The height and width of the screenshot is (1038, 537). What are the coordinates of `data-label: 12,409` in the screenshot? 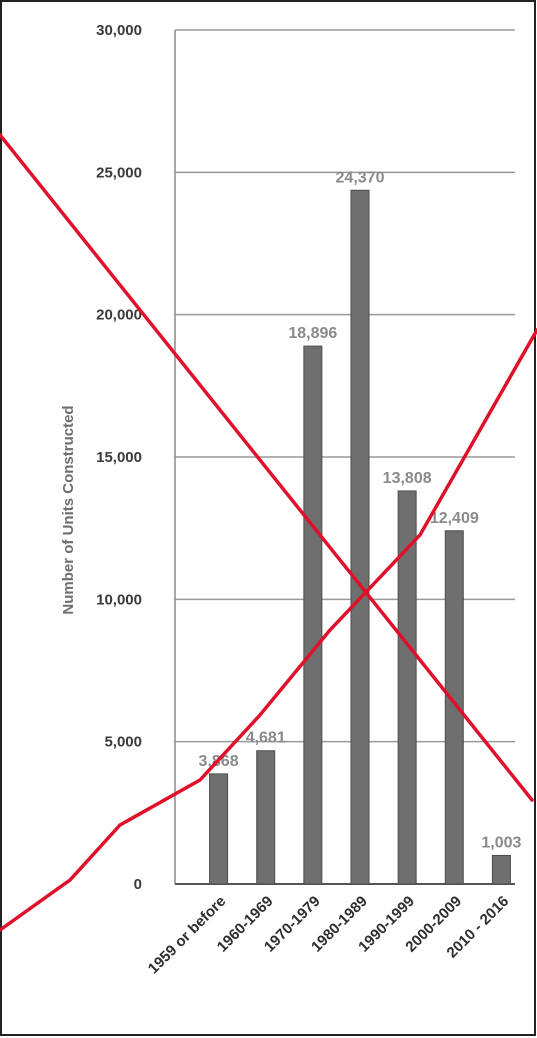 It's located at (454, 518).